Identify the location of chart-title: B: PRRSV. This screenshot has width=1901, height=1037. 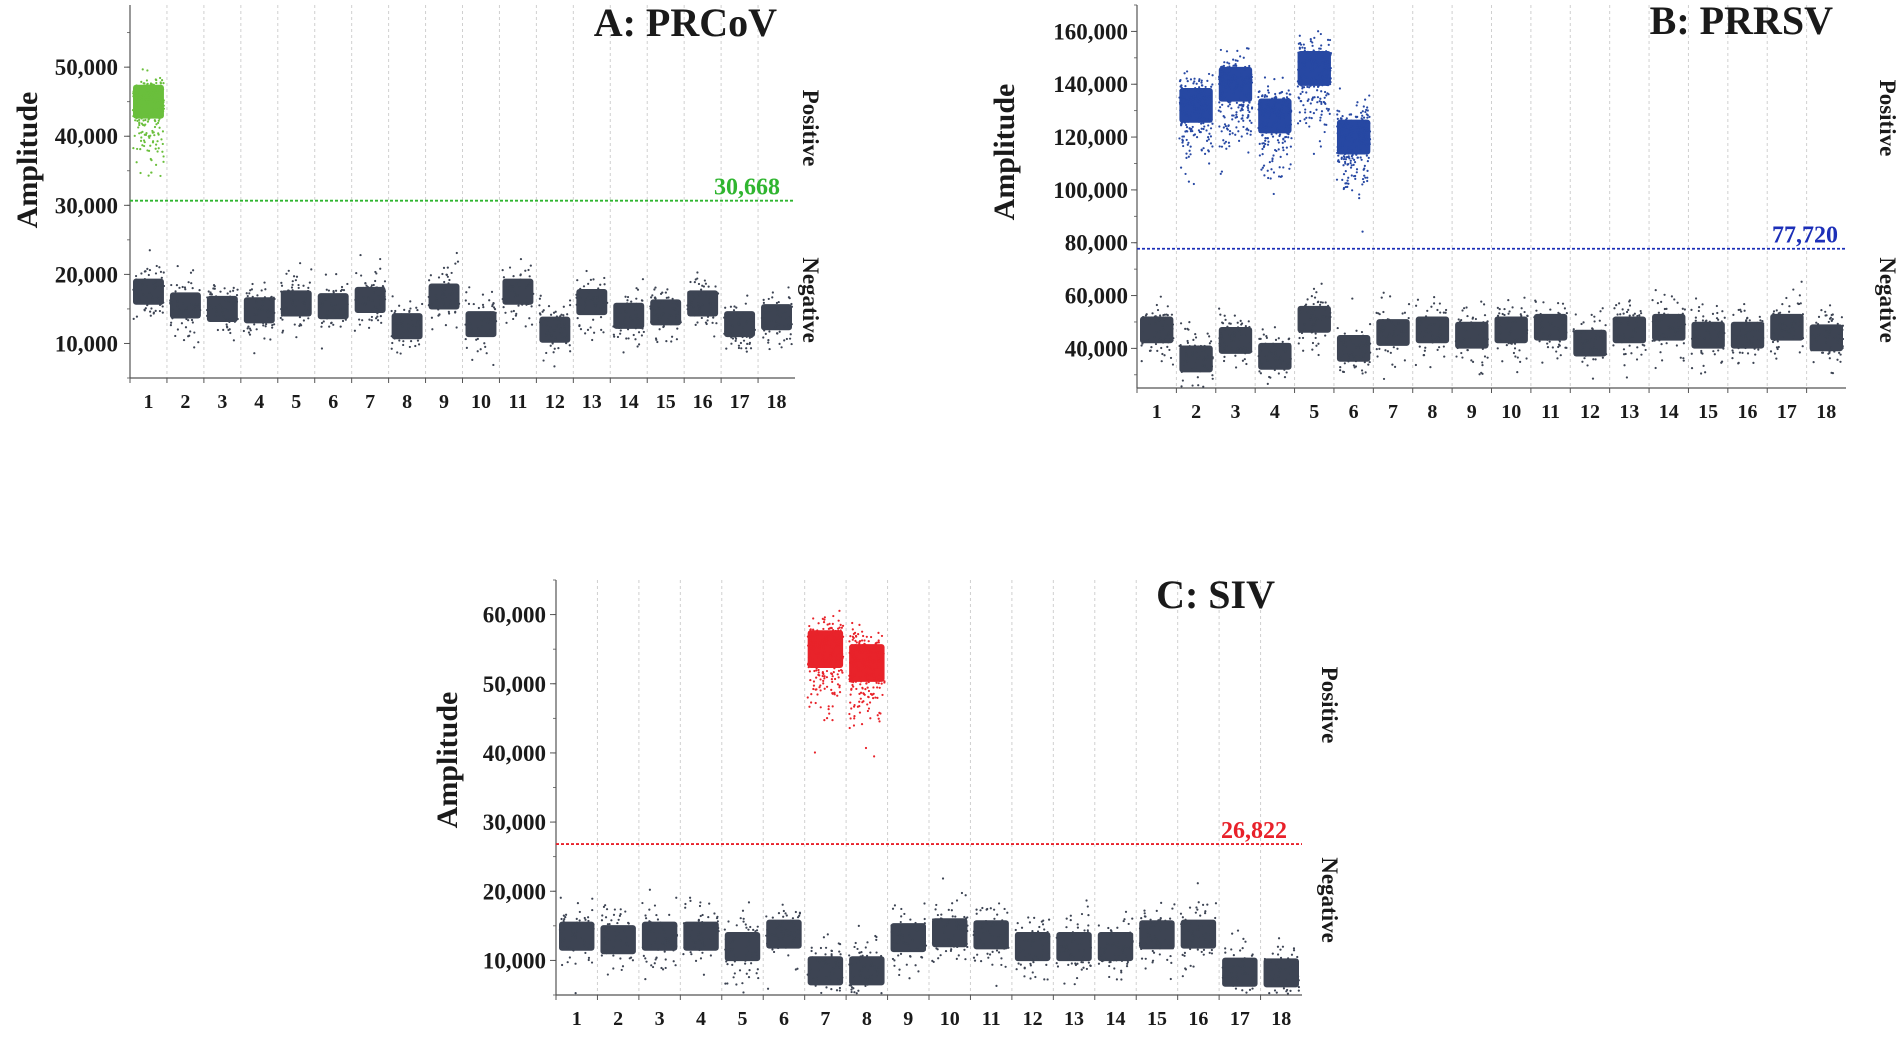
(1741, 21).